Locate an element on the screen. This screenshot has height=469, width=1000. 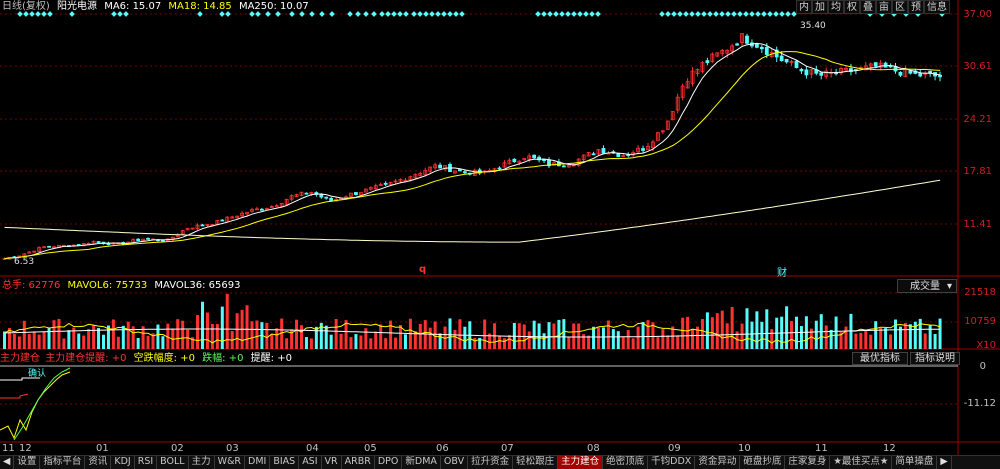
tab-ddx: 千钧DDX is located at coordinates (672, 462).